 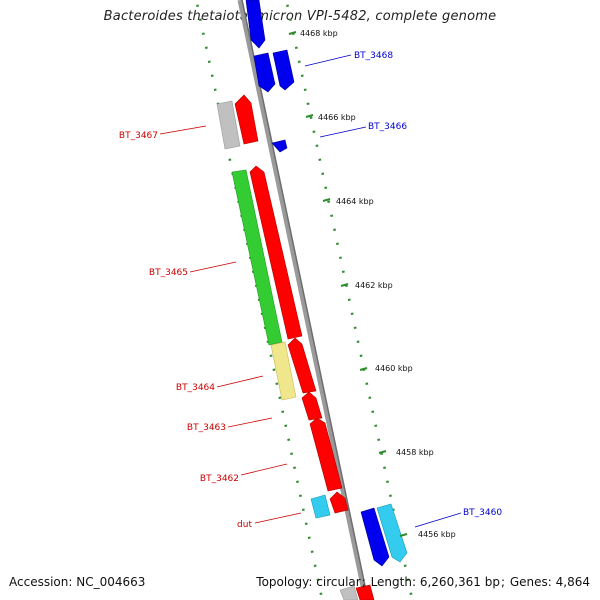 What do you see at coordinates (374, 285) in the screenshot?
I see `tick-label-4462: 4462 kbp` at bounding box center [374, 285].